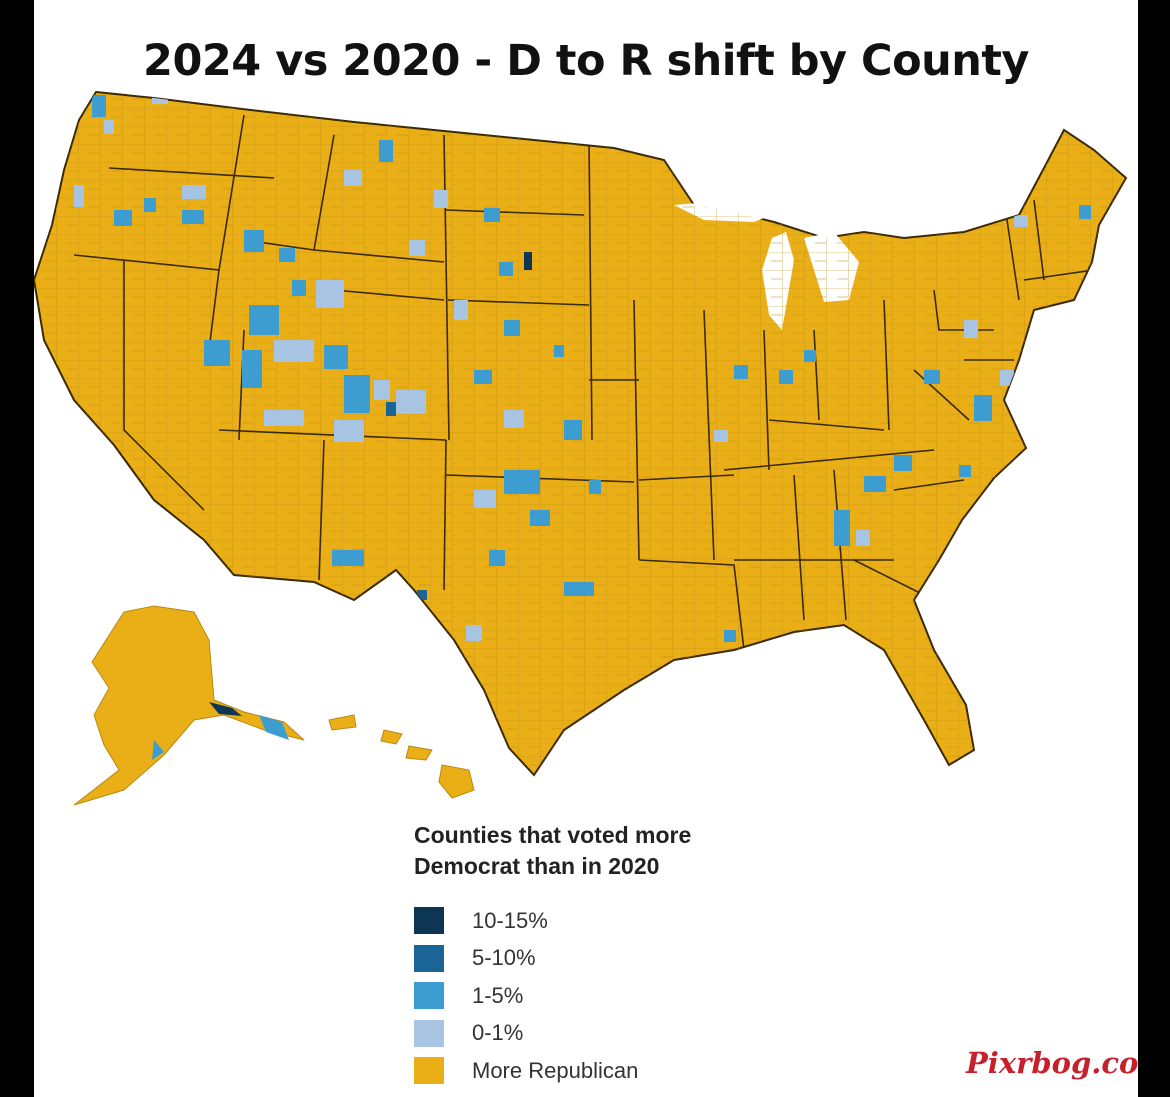 The height and width of the screenshot is (1097, 1170). What do you see at coordinates (498, 1033) in the screenshot?
I see `legend-label: 0-1%` at bounding box center [498, 1033].